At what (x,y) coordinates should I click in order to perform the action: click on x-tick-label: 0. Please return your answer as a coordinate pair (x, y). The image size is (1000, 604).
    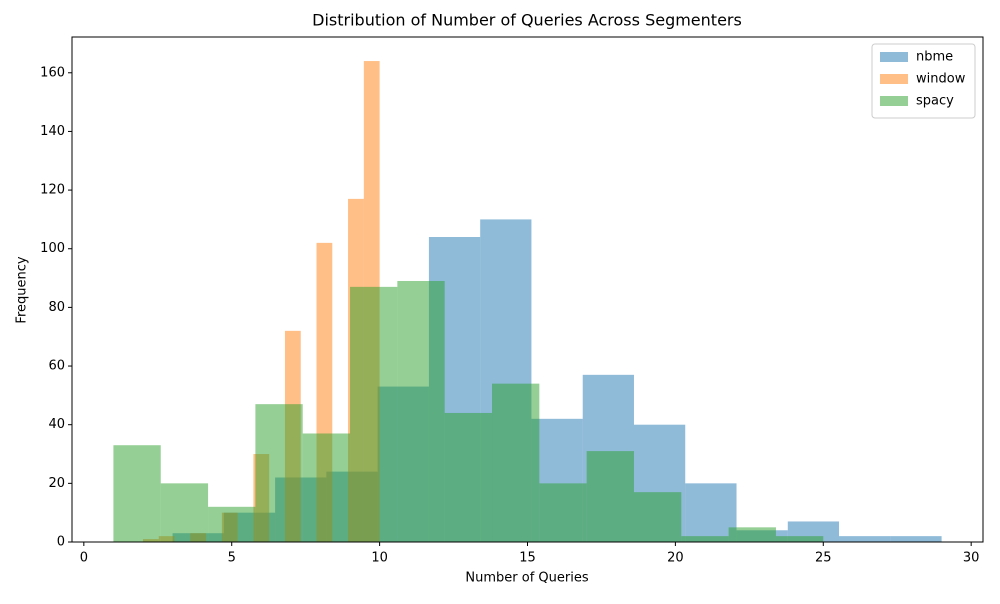
    Looking at the image, I should click on (84, 558).